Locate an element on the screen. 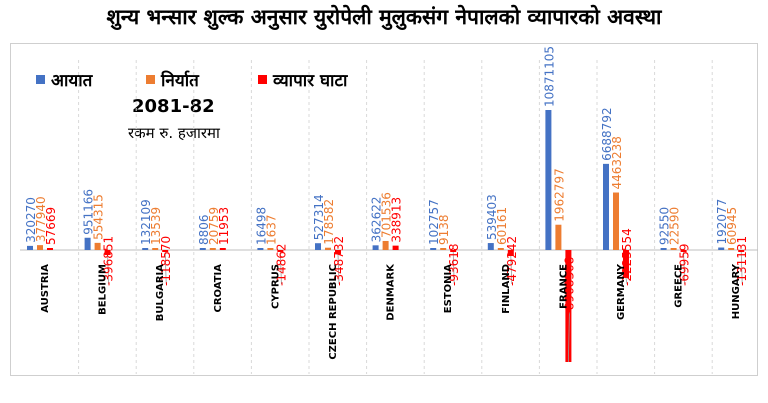 The height and width of the screenshot is (403, 768). category-label-germany: GERMANY is located at coordinates (621, 291).